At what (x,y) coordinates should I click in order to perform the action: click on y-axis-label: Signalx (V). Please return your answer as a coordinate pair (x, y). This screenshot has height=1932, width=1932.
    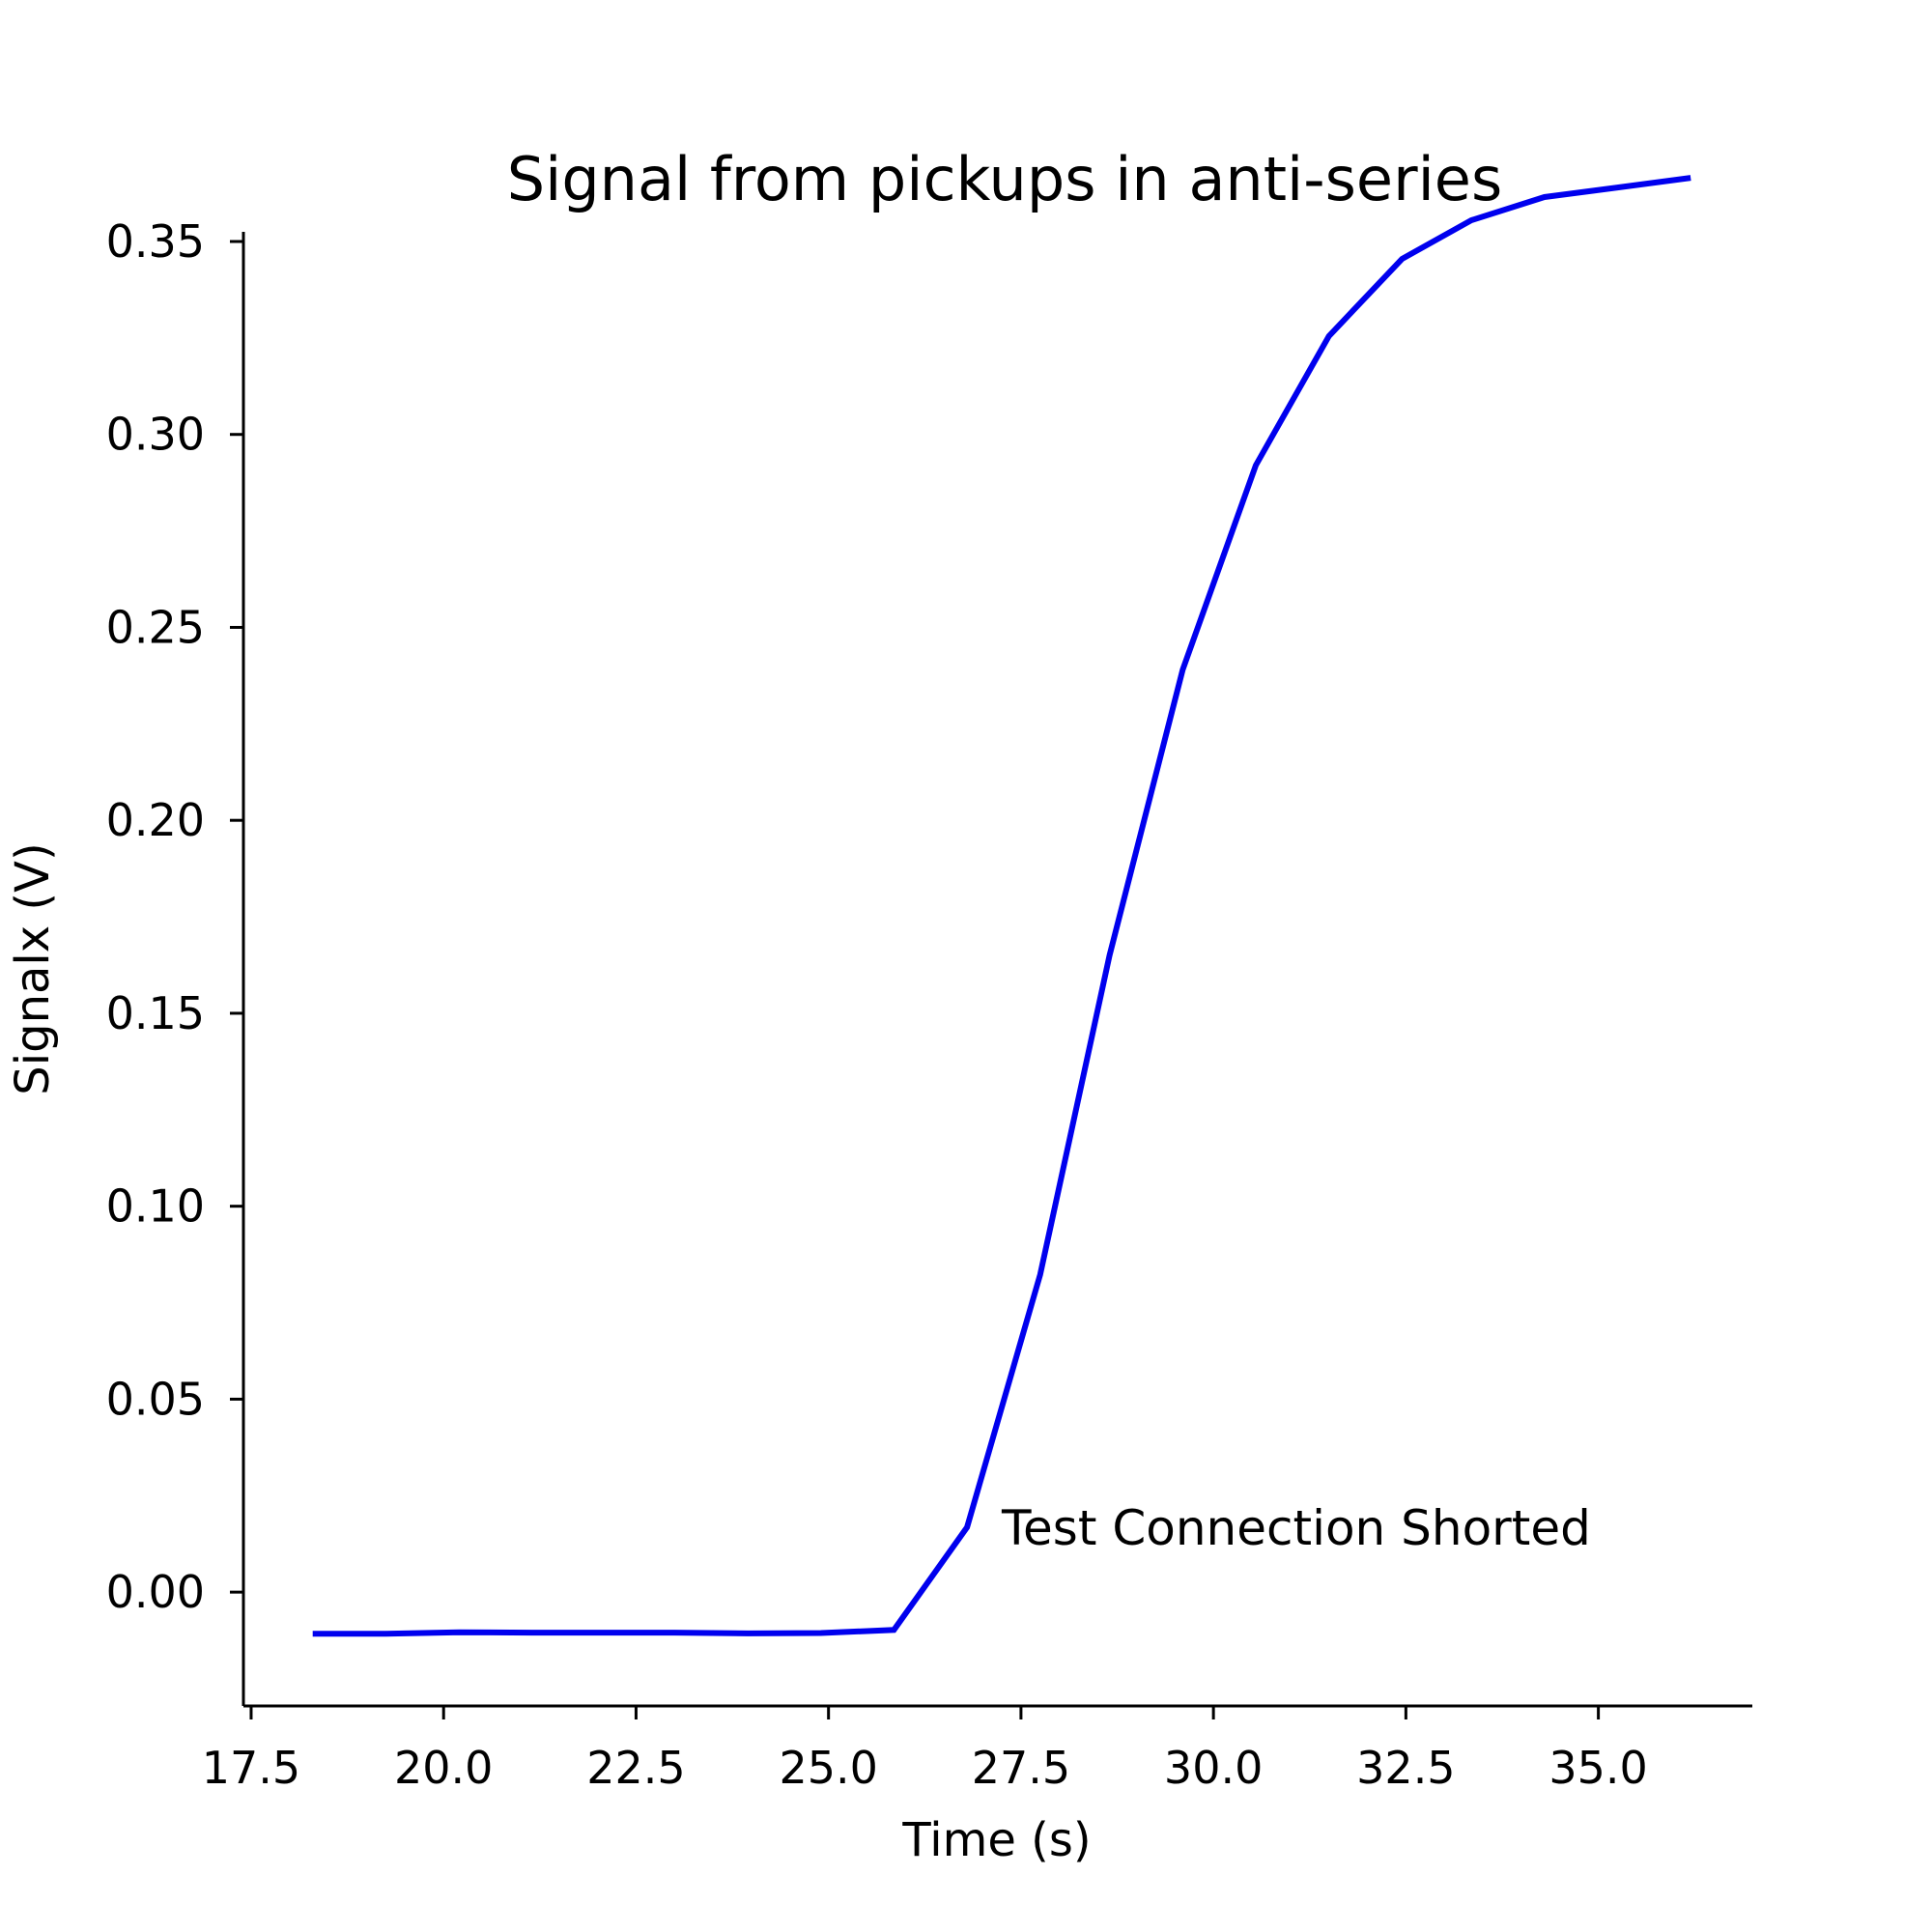
    Looking at the image, I should click on (33, 968).